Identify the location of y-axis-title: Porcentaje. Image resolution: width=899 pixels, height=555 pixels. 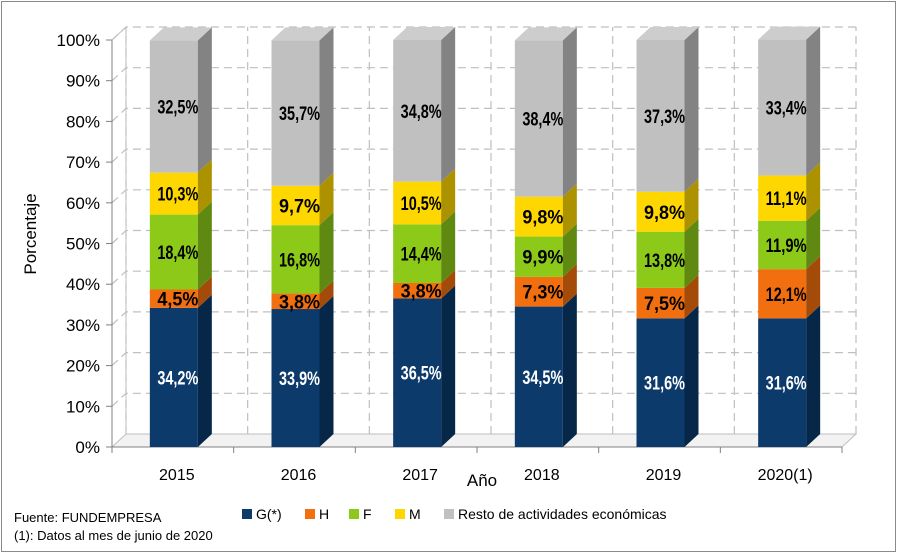
(30, 233).